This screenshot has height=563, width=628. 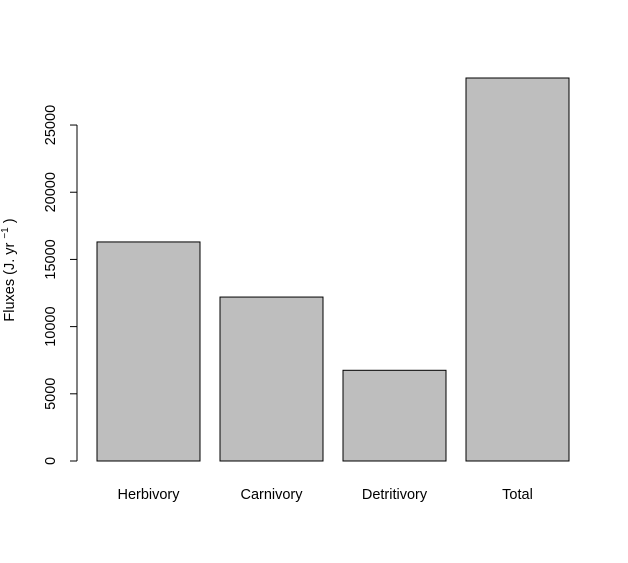 I want to click on bar-detritivory, so click(x=394, y=415).